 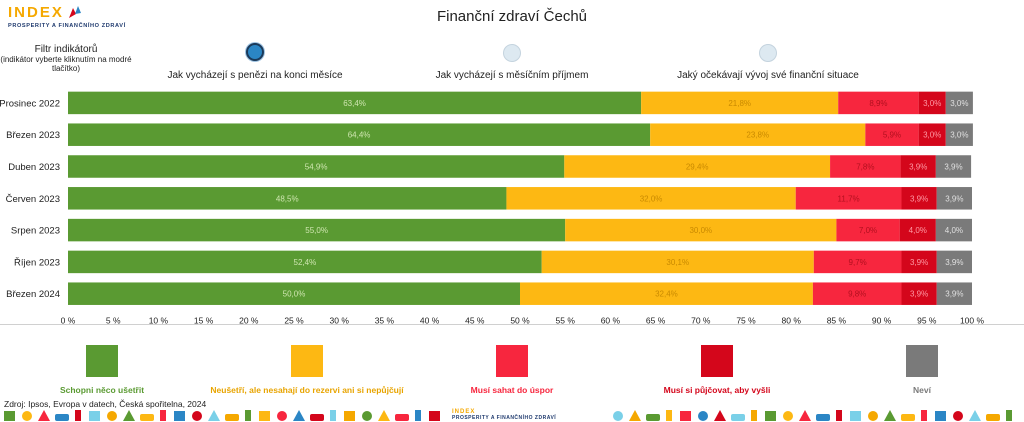 What do you see at coordinates (656, 320) in the screenshot?
I see `x-tick-label: 65 %` at bounding box center [656, 320].